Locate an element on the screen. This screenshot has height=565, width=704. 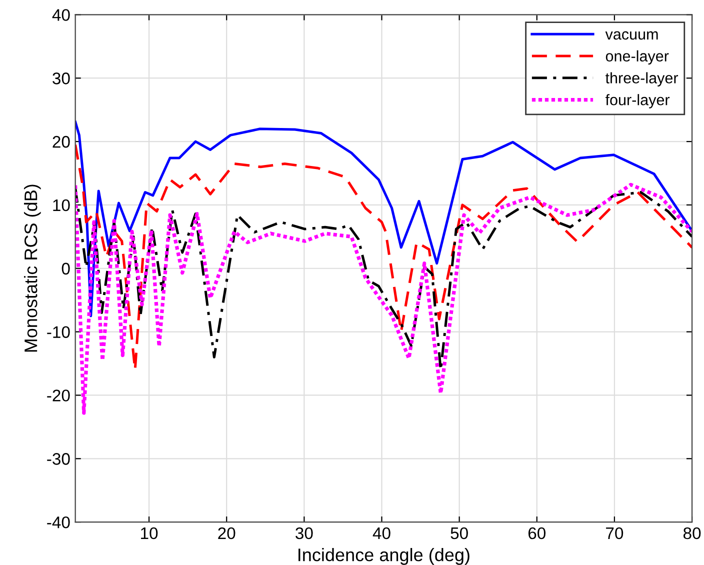
x-tick-label: 40 is located at coordinates (381, 533).